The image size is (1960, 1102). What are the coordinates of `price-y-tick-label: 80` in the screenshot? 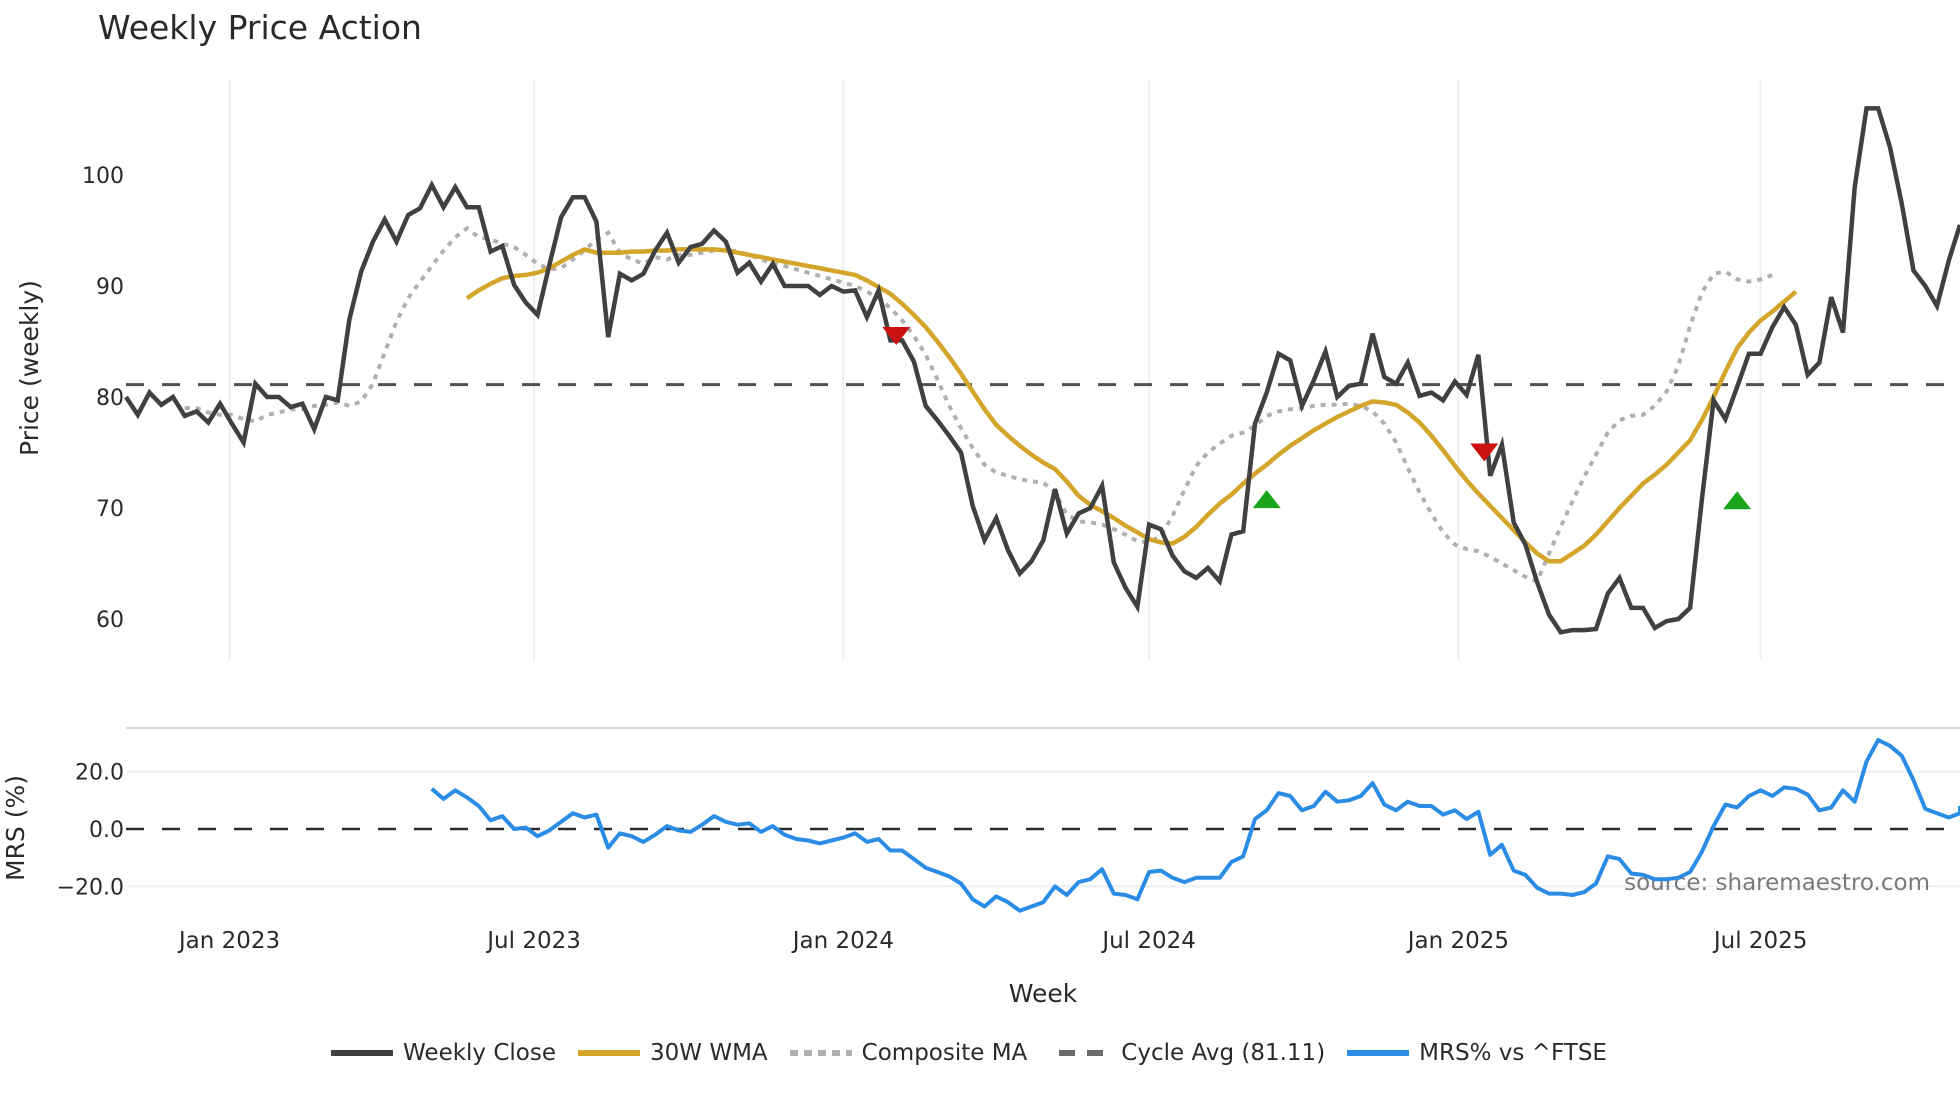 It's located at (110, 398).